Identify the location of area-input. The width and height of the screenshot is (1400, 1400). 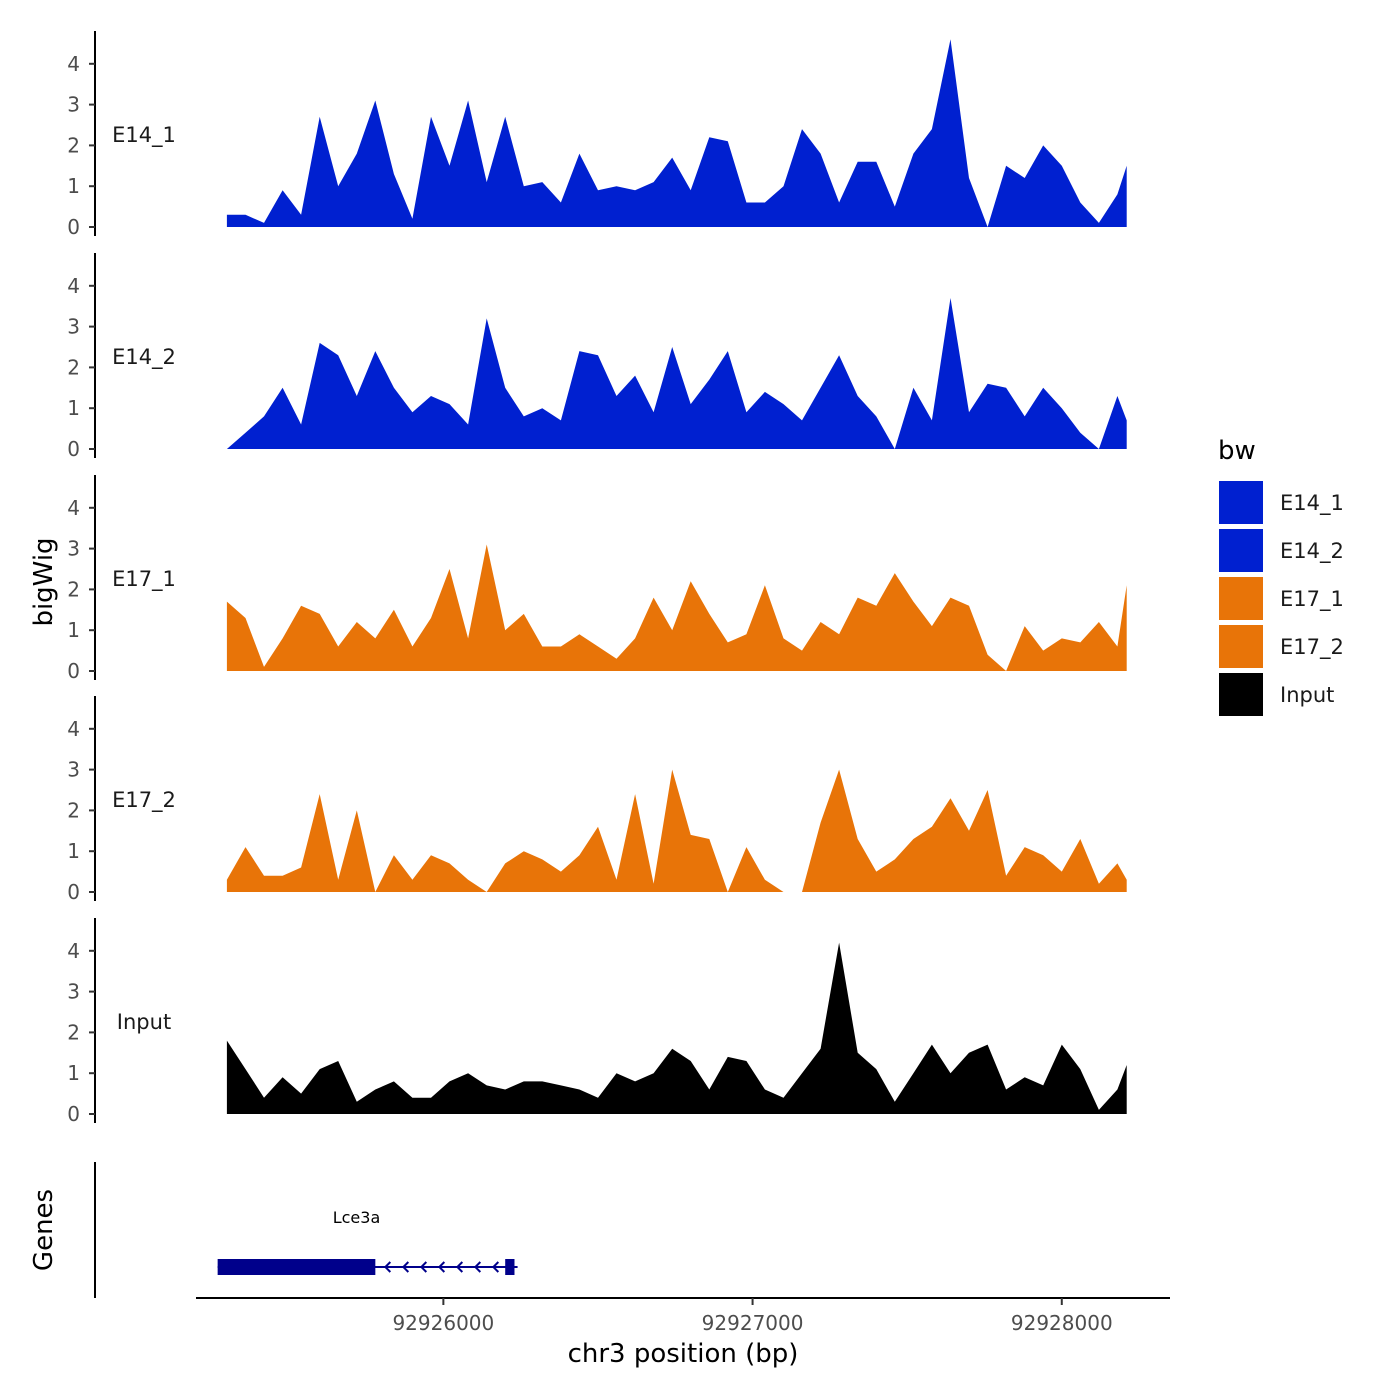
(676, 1028).